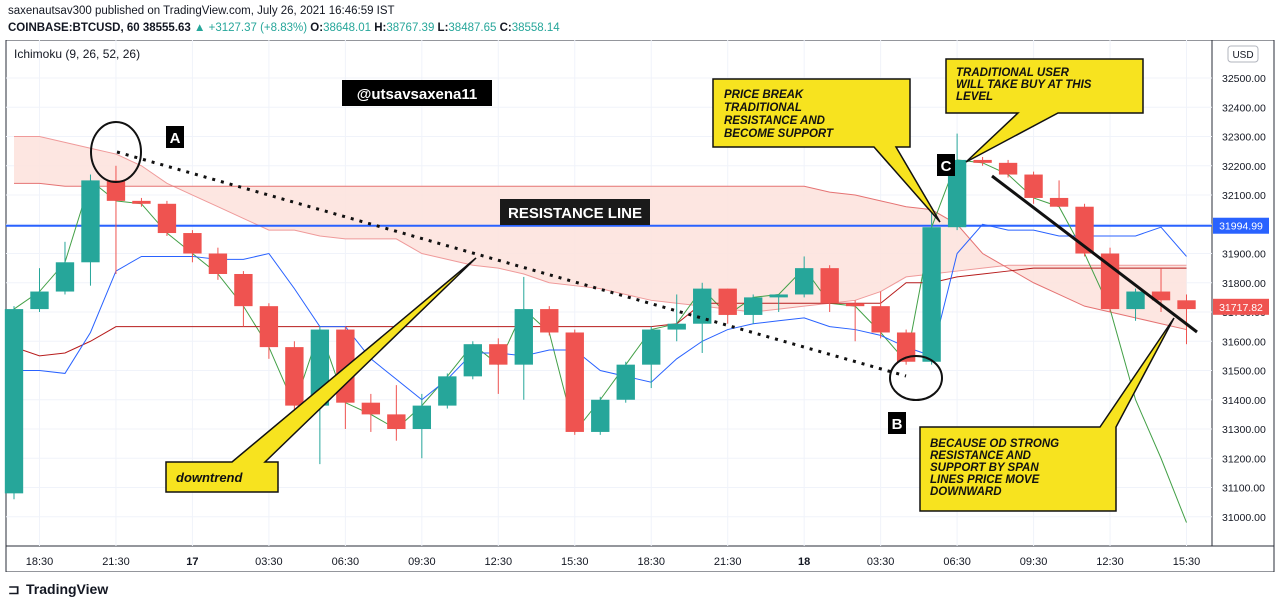  What do you see at coordinates (600, 312) in the screenshot?
I see `kijun-sen` at bounding box center [600, 312].